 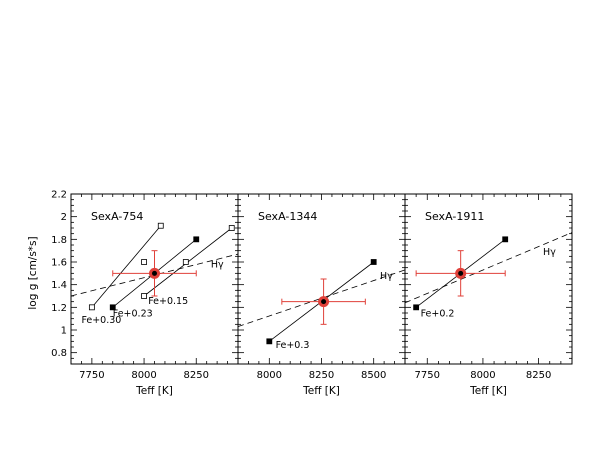 What do you see at coordinates (287, 216) in the screenshot?
I see `panel-title: SexA-1344` at bounding box center [287, 216].